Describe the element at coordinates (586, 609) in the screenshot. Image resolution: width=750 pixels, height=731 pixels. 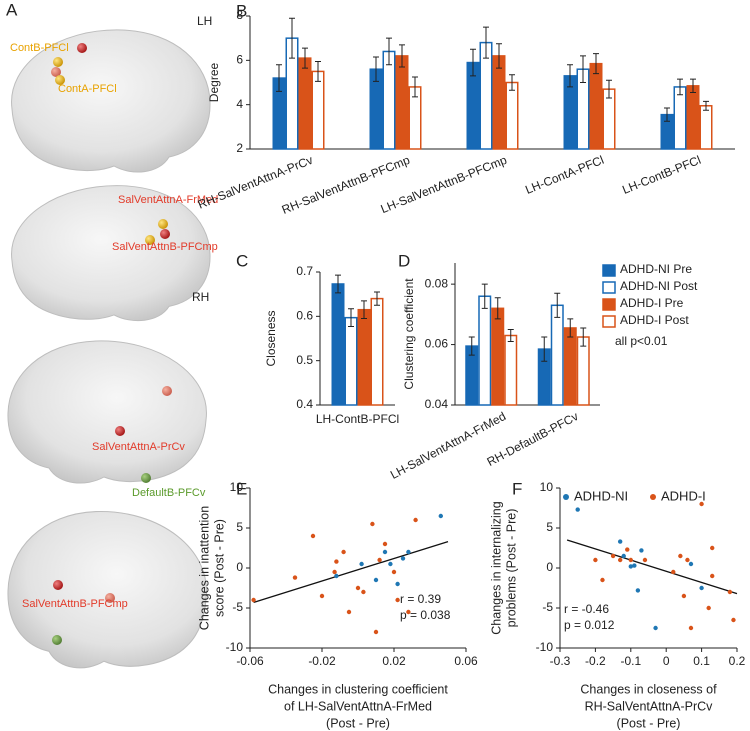
I see `annotation: r = -0.46` at that location.